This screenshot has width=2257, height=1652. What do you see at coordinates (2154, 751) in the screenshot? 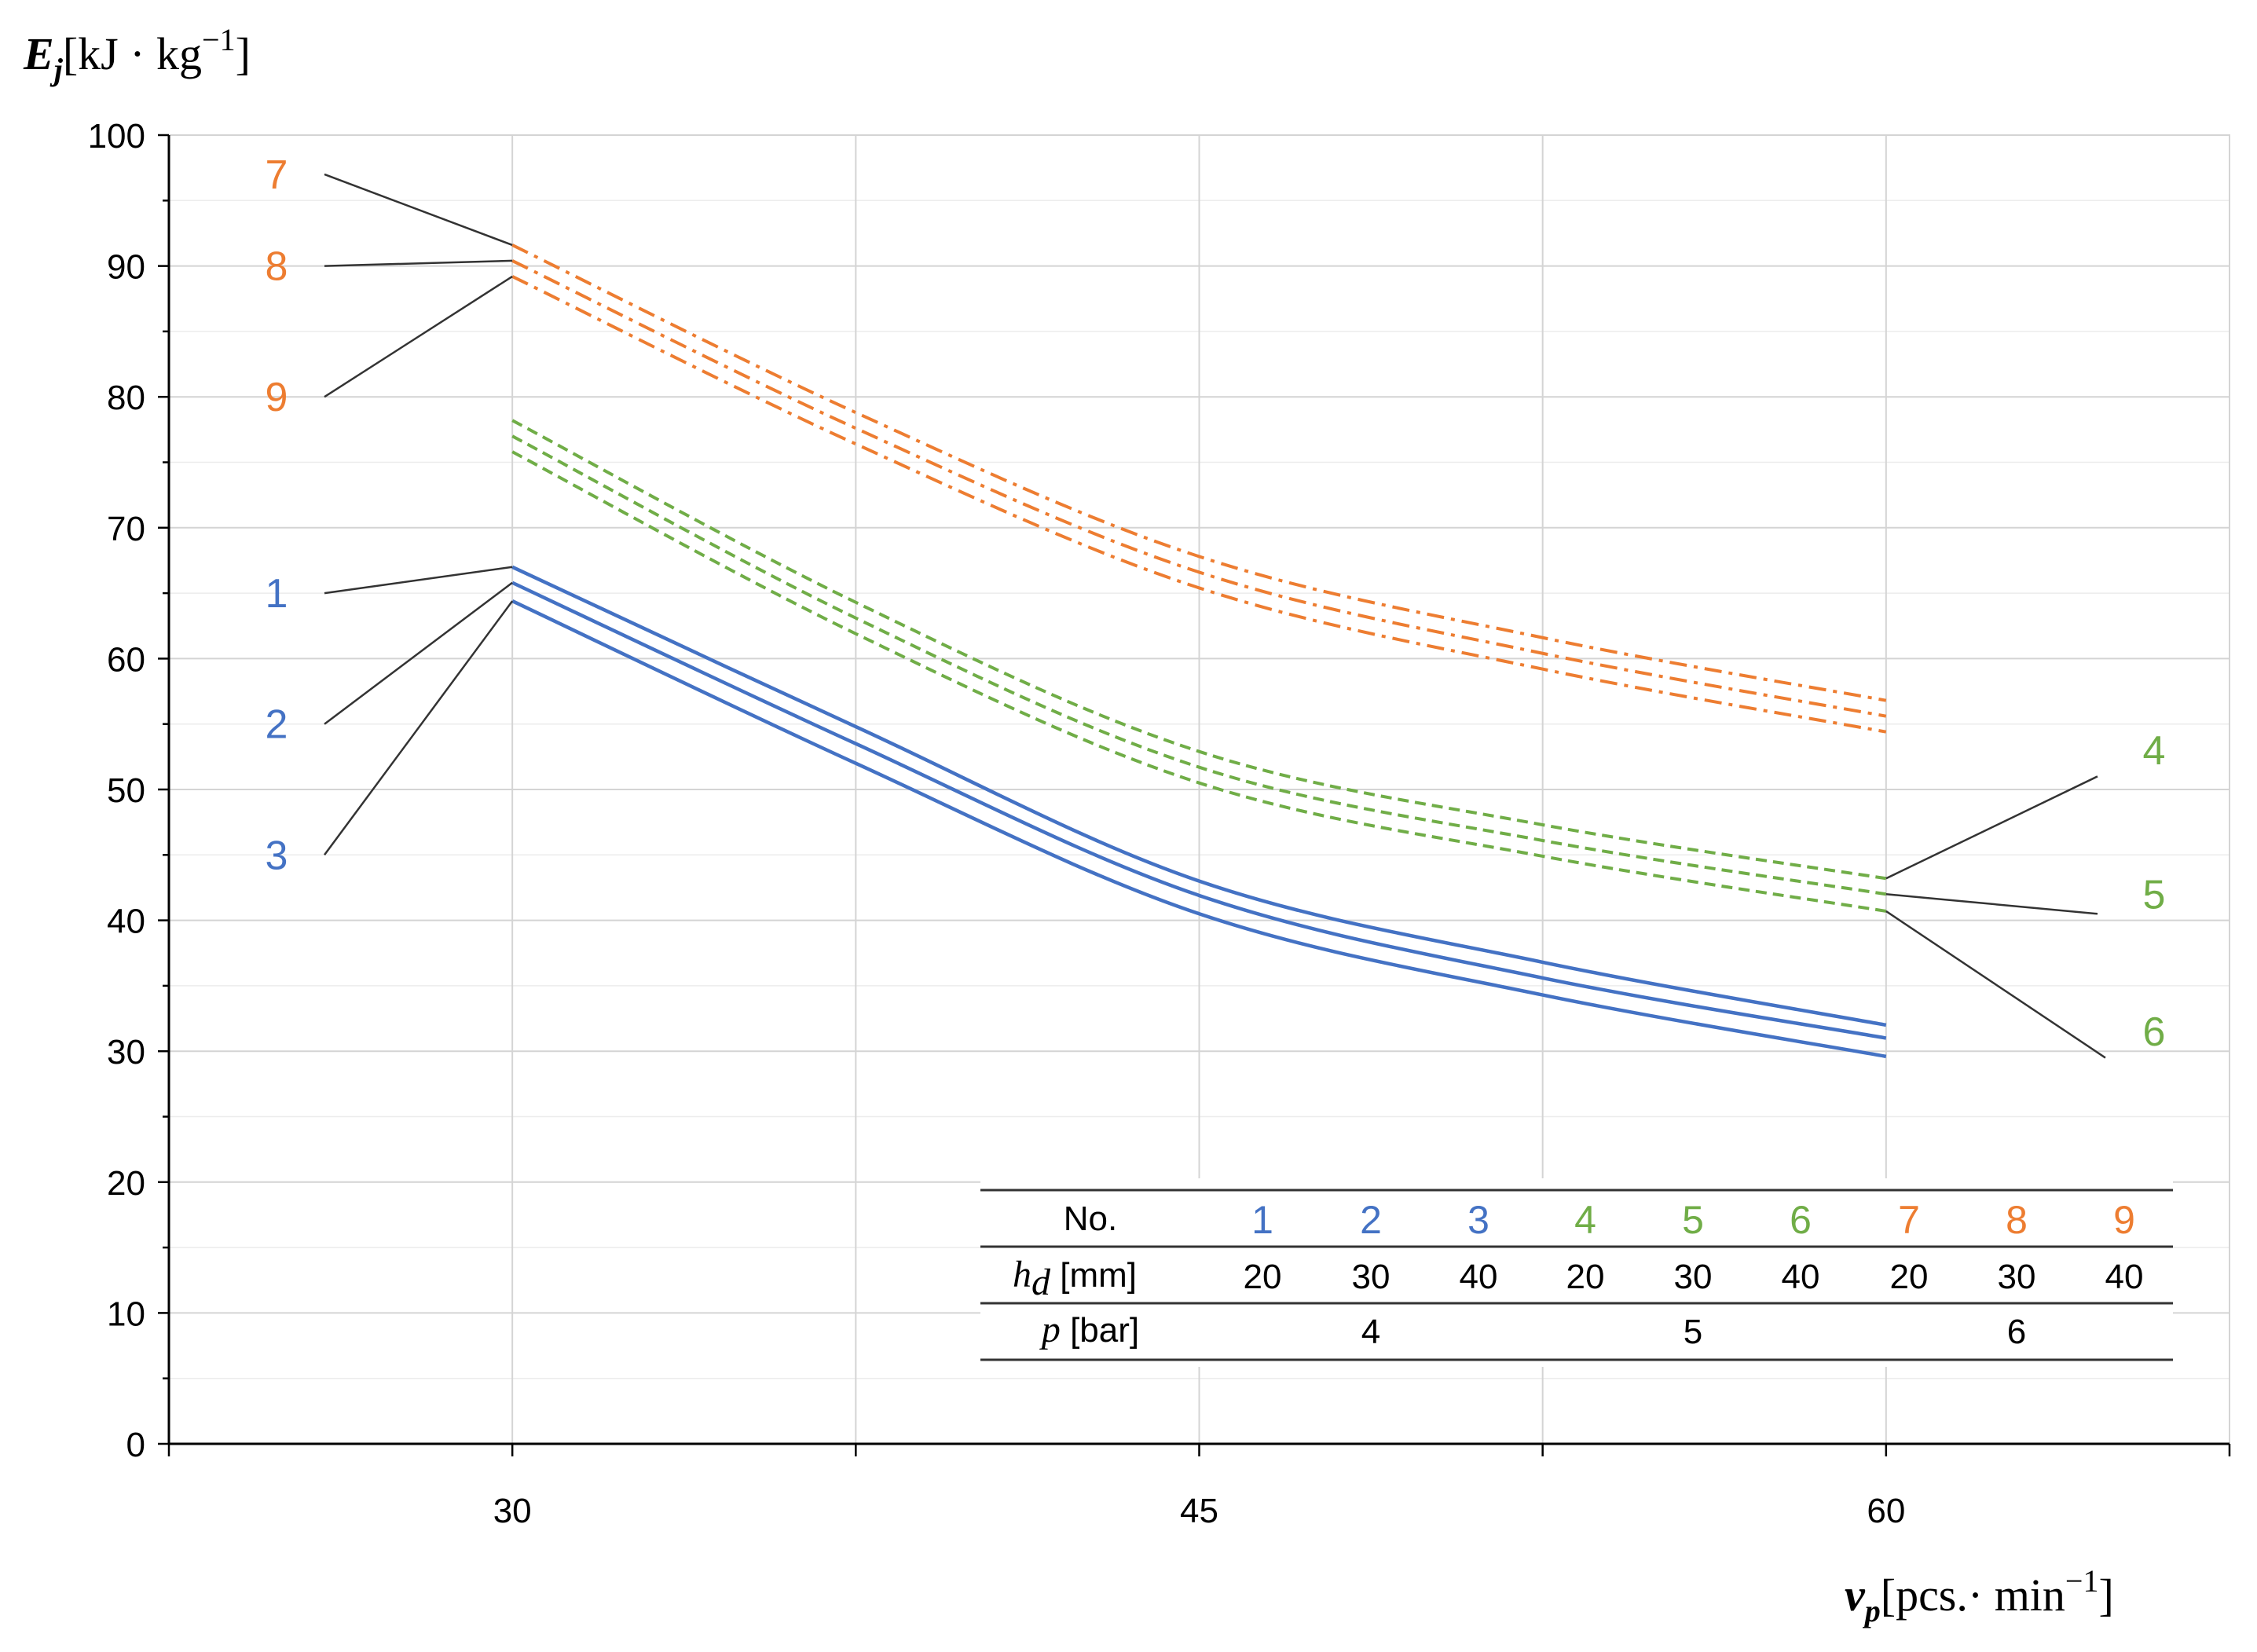
I see `series-label-4: 4` at bounding box center [2154, 751].